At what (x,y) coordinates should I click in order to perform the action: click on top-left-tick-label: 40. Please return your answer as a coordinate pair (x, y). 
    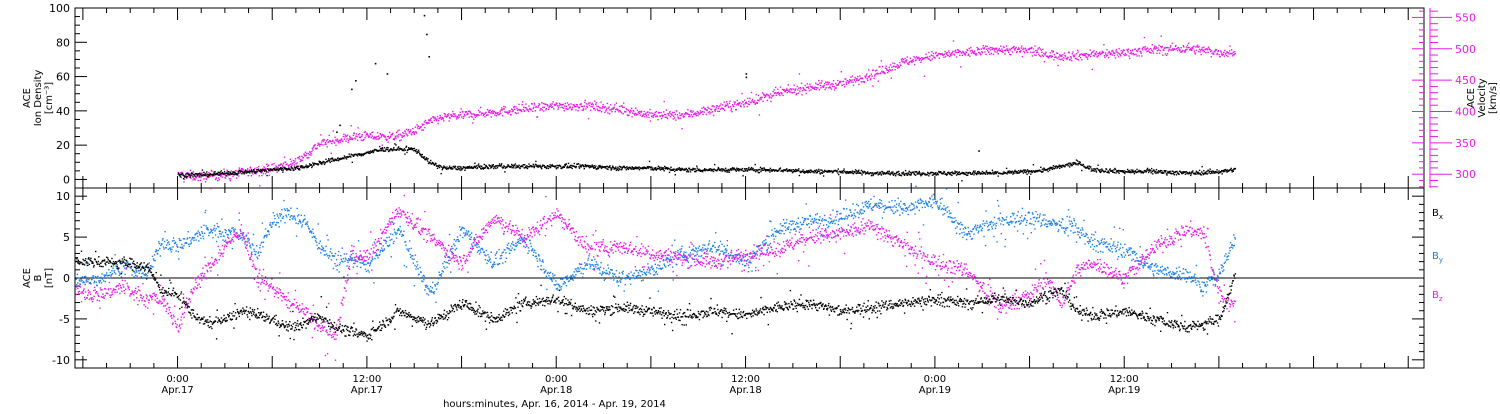
    Looking at the image, I should click on (63, 111).